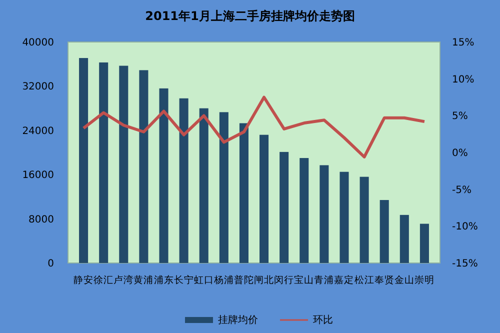 The width and height of the screenshot is (500, 333). What do you see at coordinates (364, 280) in the screenshot?
I see `x-tick-label: 松江` at bounding box center [364, 280].